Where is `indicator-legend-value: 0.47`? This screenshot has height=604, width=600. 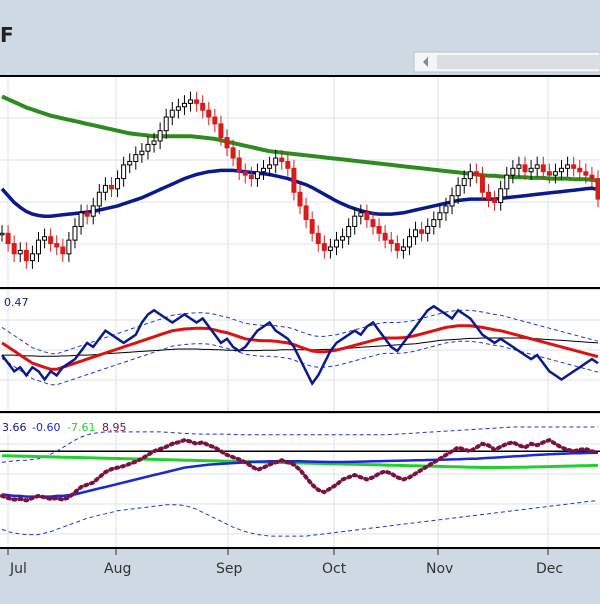 indicator-legend-value: 0.47 is located at coordinates (16, 302).